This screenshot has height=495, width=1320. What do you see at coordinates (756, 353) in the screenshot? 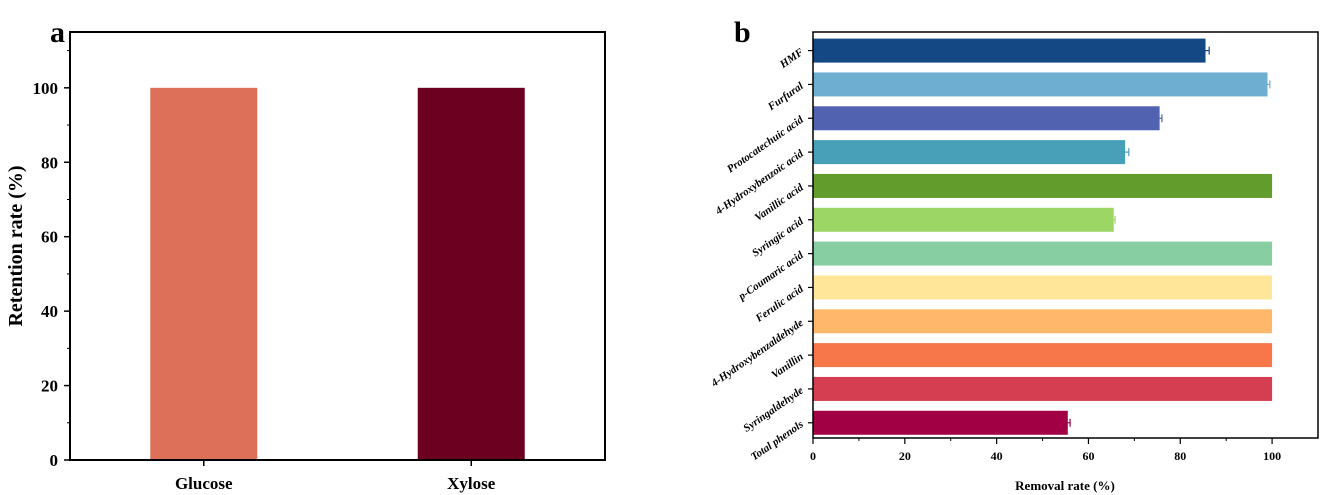
I see `panel-b-category-label: 4-Hydroxybenzaldehyde` at bounding box center [756, 353].